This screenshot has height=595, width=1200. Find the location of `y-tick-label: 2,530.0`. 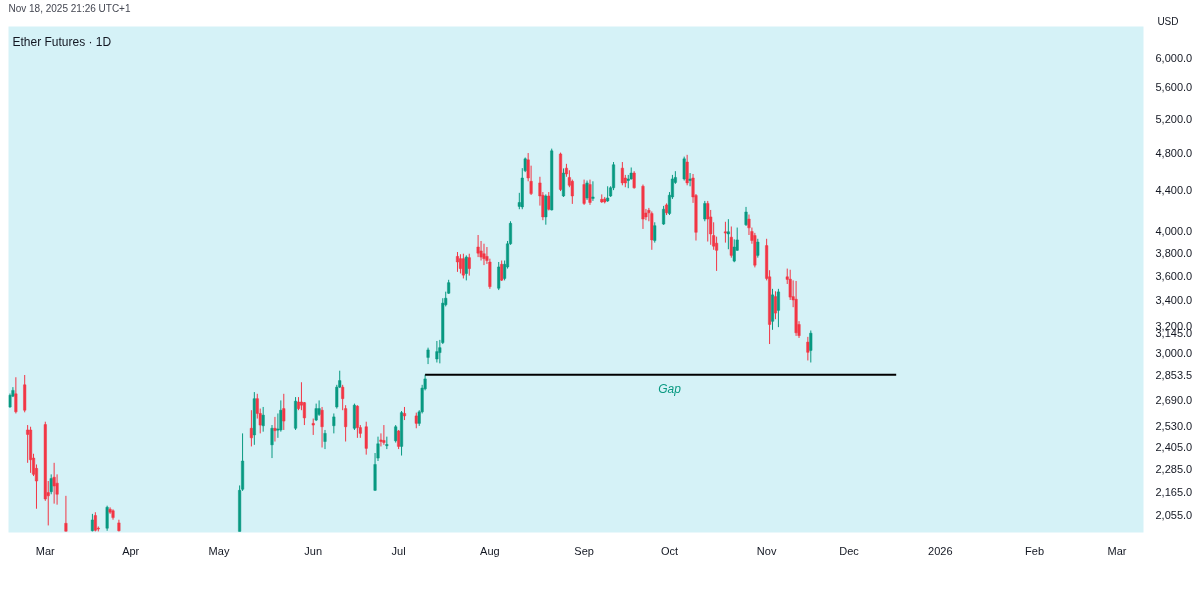

y-tick-label: 2,530.0 is located at coordinates (1174, 425).